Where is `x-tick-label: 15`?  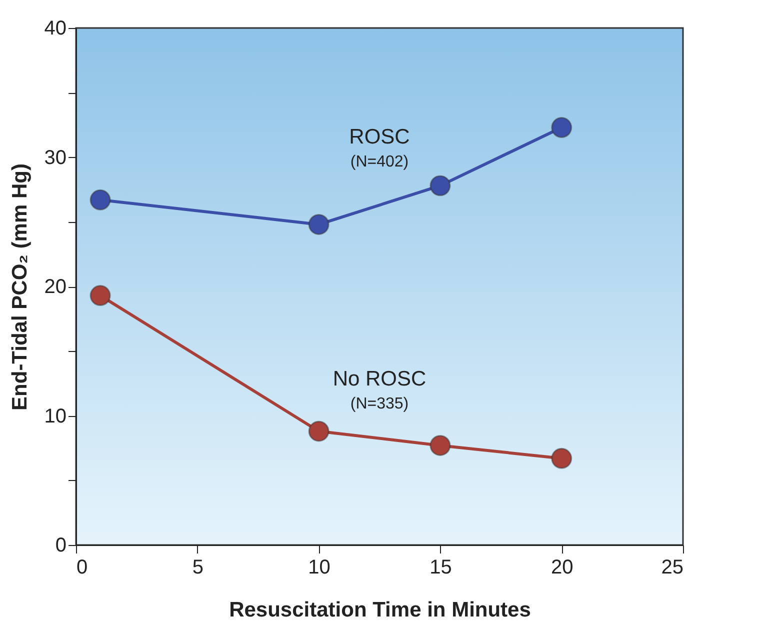 x-tick-label: 15 is located at coordinates (441, 567).